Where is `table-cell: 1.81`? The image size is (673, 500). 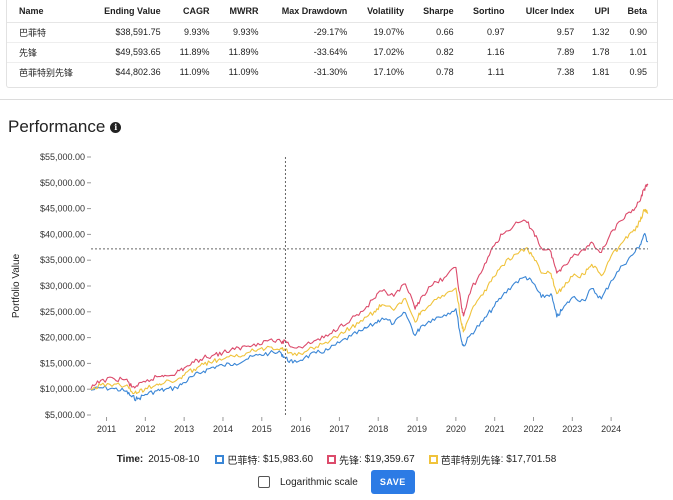 table-cell: 1.81 is located at coordinates (600, 72).